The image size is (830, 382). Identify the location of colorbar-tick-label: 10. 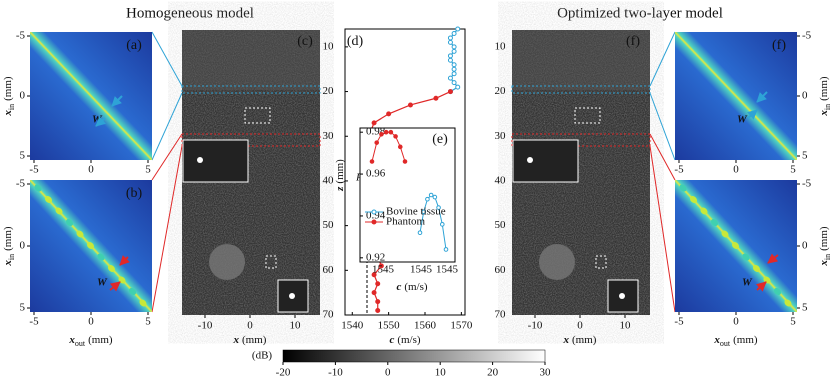
(441, 373).